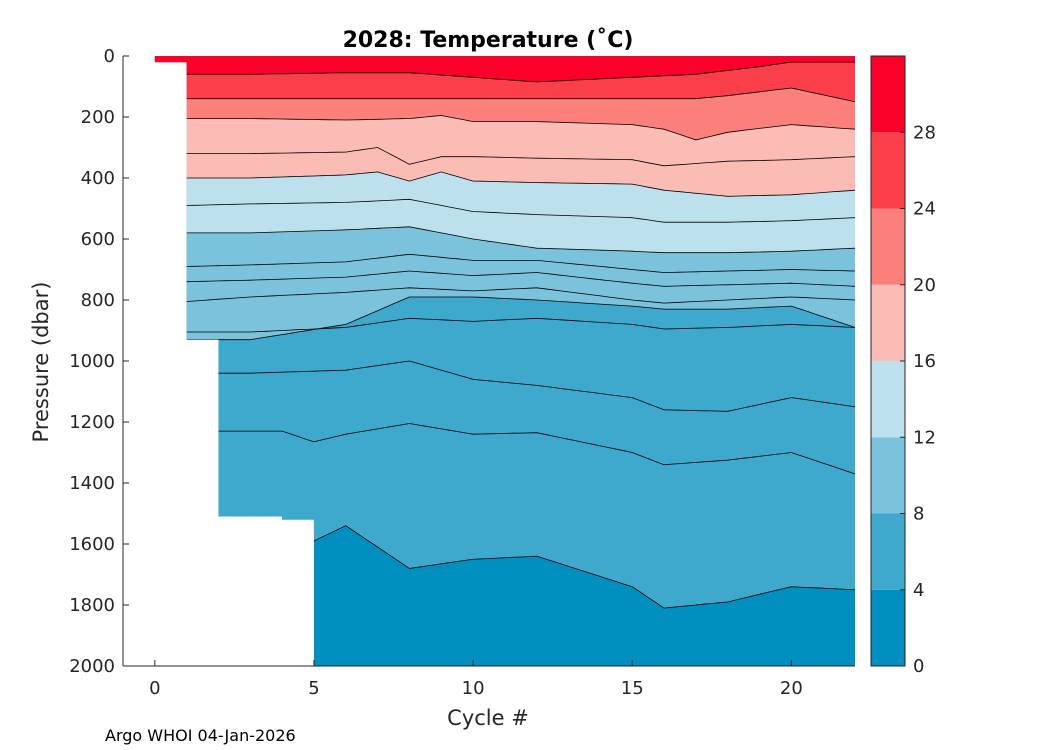  Describe the element at coordinates (924, 209) in the screenshot. I see `colorbar-tick-label: 24` at that location.